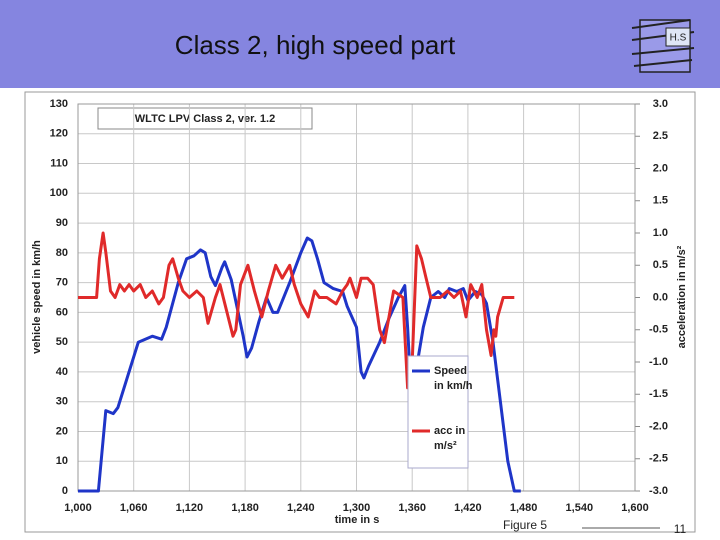 This screenshot has width=720, height=540. Describe the element at coordinates (660, 104) in the screenshot. I see `y2-tick-label: 3.0` at that location.